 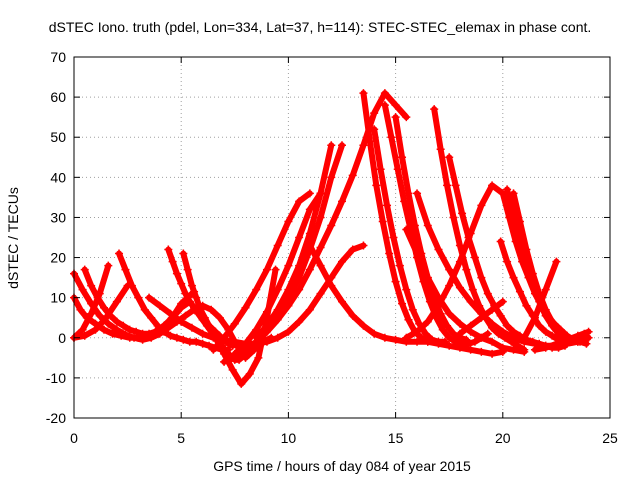 I want to click on x-tick-label: 5, so click(x=181, y=438).